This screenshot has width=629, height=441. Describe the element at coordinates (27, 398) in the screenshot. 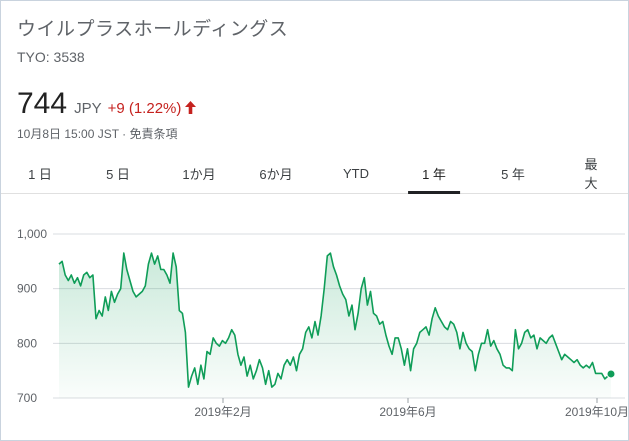

I see `y-tick-label: 700` at that location.